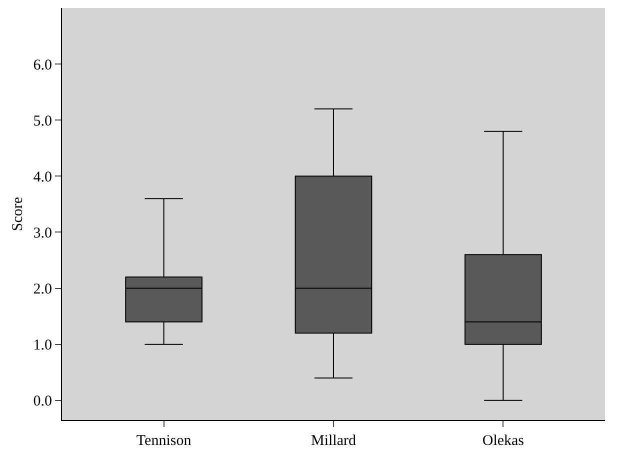 Image resolution: width=617 pixels, height=454 pixels. Describe the element at coordinates (42, 233) in the screenshot. I see `y-tick-label: 3.0` at that location.